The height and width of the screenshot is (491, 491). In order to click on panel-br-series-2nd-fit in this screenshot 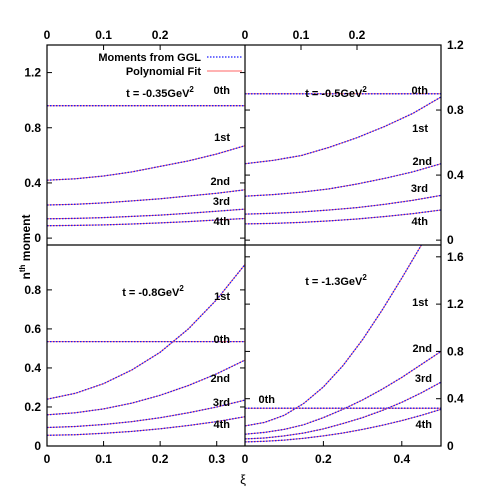, I will do `click(343, 392)`.